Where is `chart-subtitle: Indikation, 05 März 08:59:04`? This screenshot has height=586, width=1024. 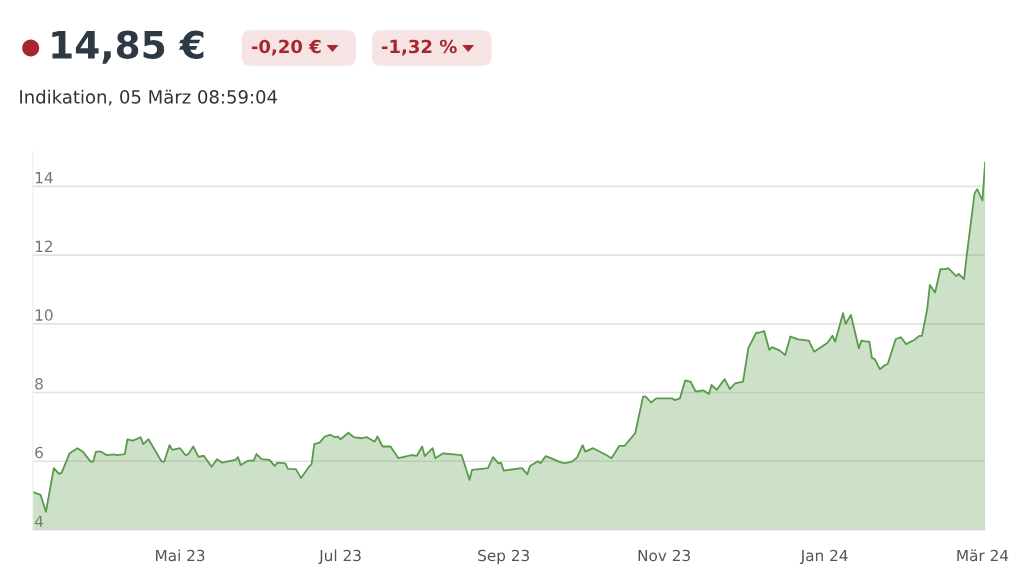
chart-subtitle: Indikation, 05 März 08:59:04 is located at coordinates (149, 97).